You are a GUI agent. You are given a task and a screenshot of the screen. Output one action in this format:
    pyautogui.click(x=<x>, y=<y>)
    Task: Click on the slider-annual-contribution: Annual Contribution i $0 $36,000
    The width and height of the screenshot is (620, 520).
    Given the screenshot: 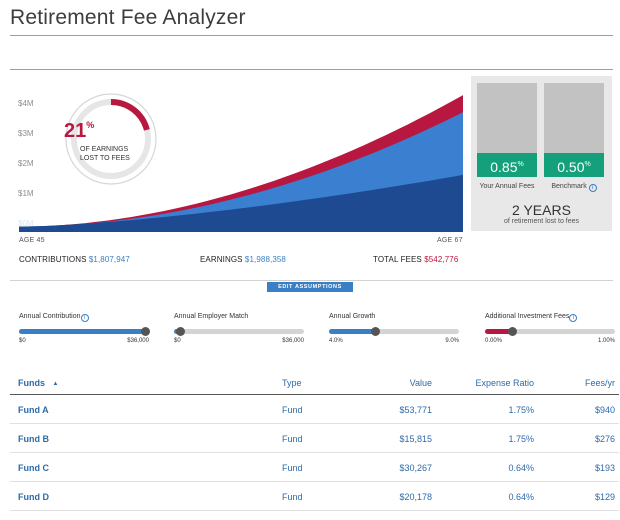 What is the action you would take?
    pyautogui.click(x=84, y=332)
    